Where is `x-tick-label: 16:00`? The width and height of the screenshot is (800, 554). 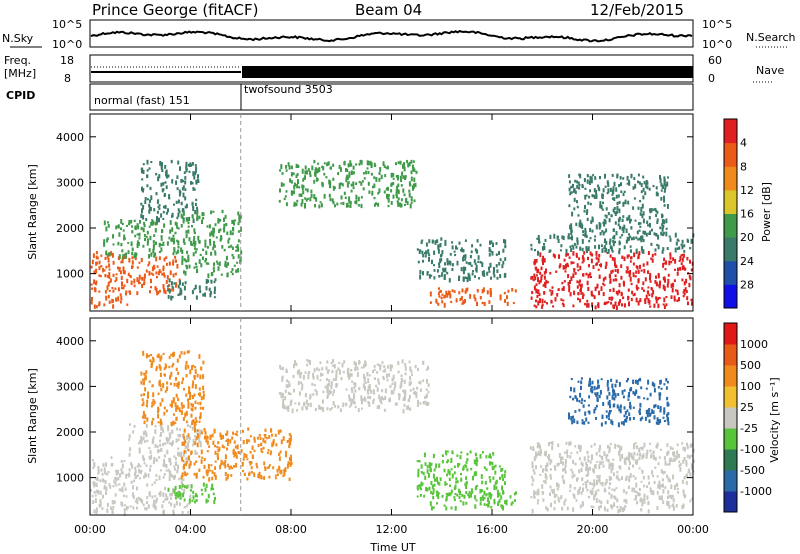 x-tick-label: 16:00 is located at coordinates (492, 529).